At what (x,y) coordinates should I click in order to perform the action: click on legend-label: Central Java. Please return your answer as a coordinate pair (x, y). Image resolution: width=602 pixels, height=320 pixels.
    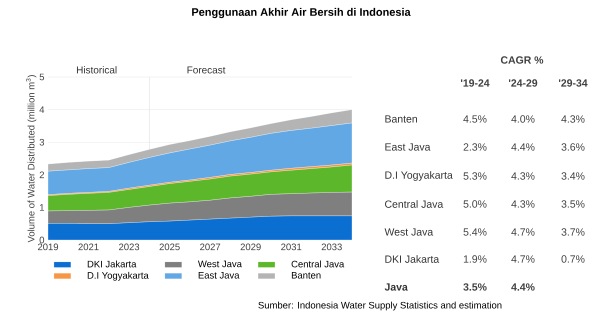
    Looking at the image, I should click on (318, 264).